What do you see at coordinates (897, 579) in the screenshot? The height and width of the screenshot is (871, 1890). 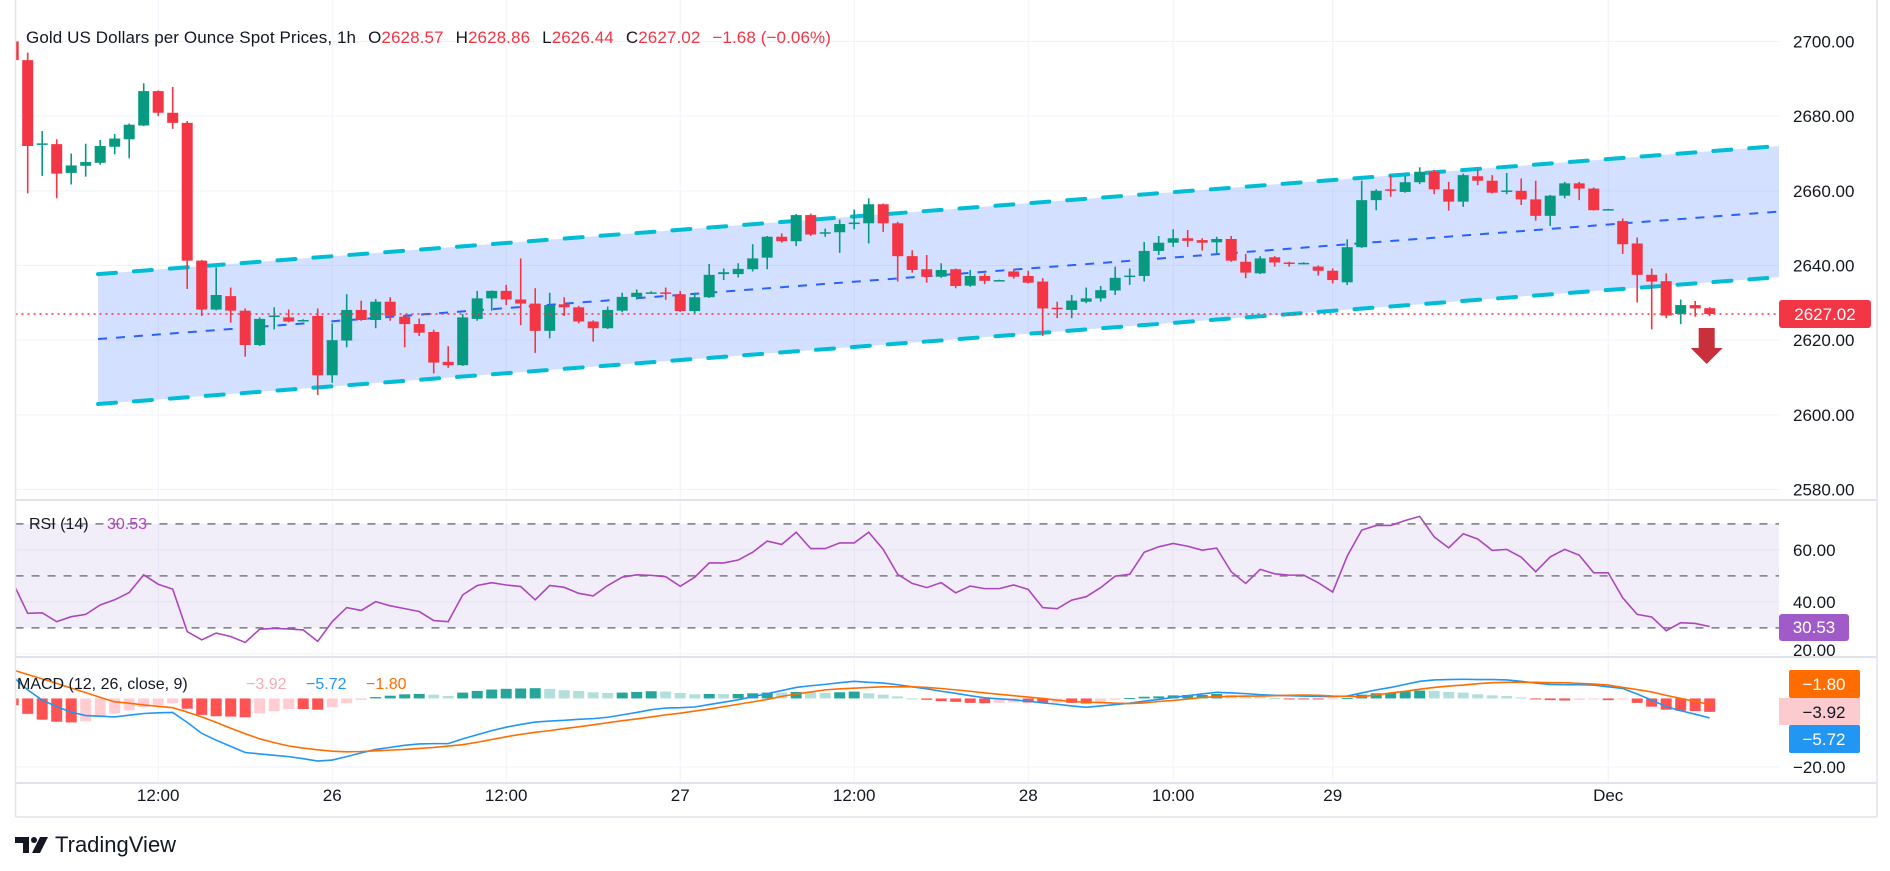 I see `rsi-pane` at bounding box center [897, 579].